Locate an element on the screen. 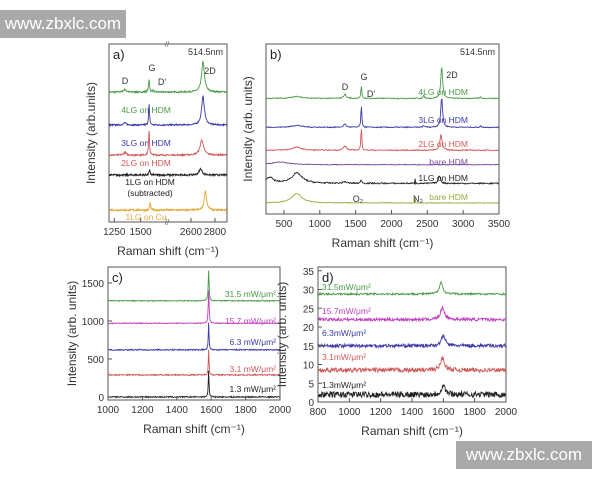 The height and width of the screenshot is (480, 600). panel-d-panel-letter: d) is located at coordinates (328, 277).